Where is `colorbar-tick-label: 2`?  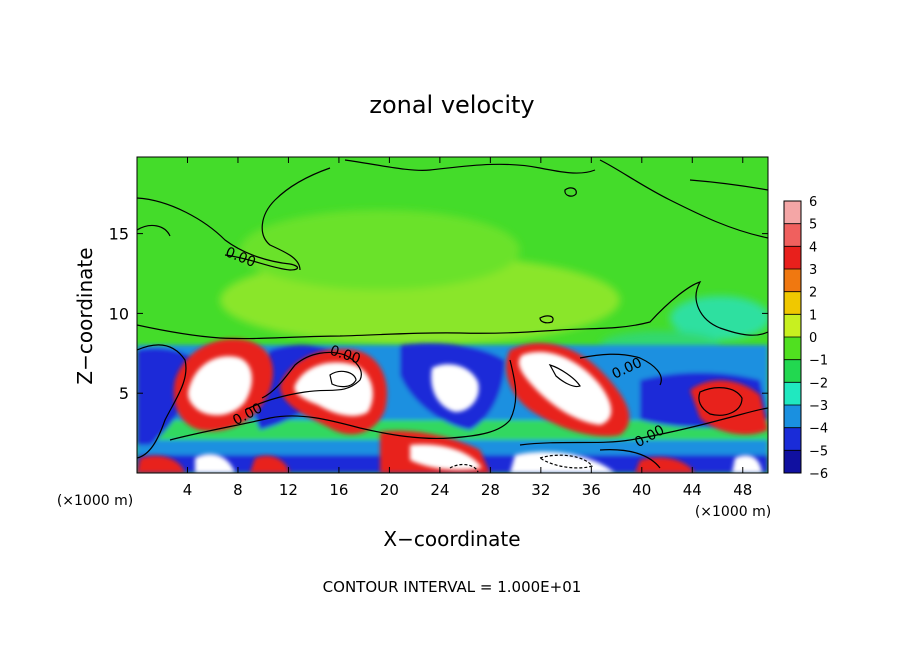
colorbar-tick-label: 2 is located at coordinates (813, 293).